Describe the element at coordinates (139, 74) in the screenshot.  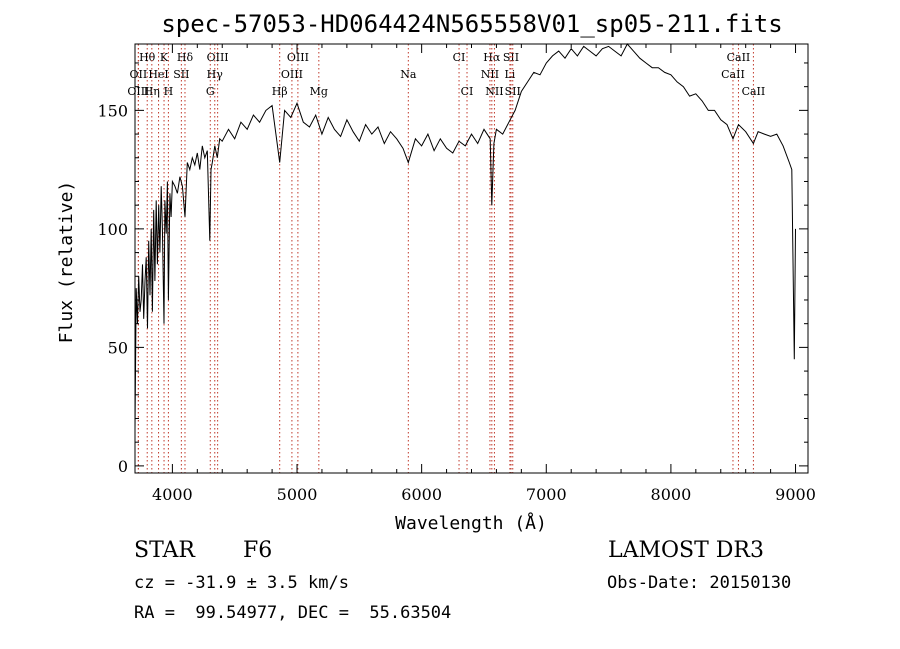
I see `line-label-1: OII` at that location.